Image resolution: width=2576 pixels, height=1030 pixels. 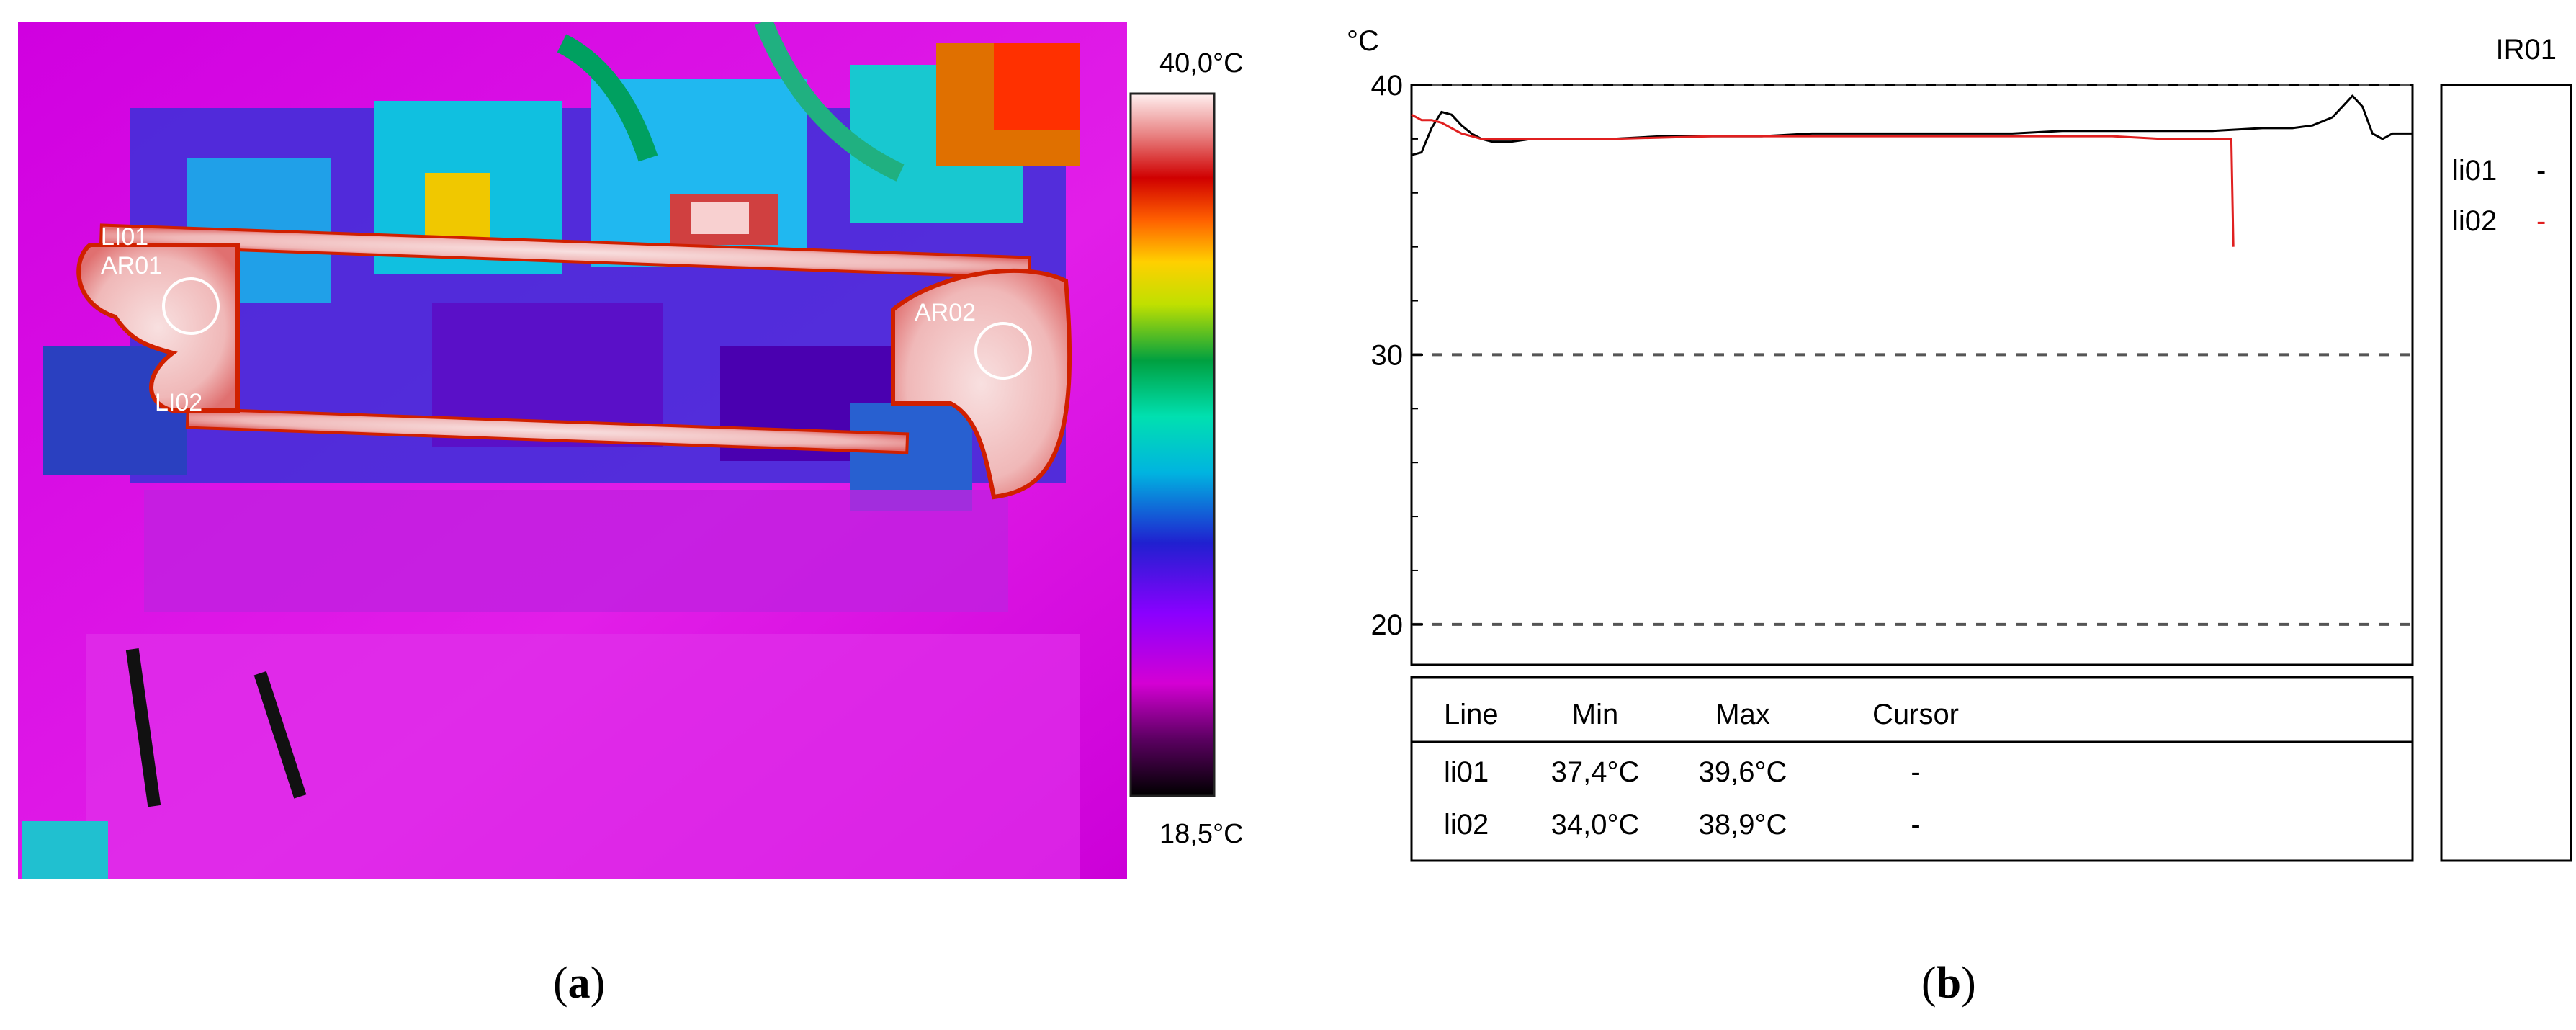 I want to click on marker-ar02: AR02, so click(x=945, y=312).